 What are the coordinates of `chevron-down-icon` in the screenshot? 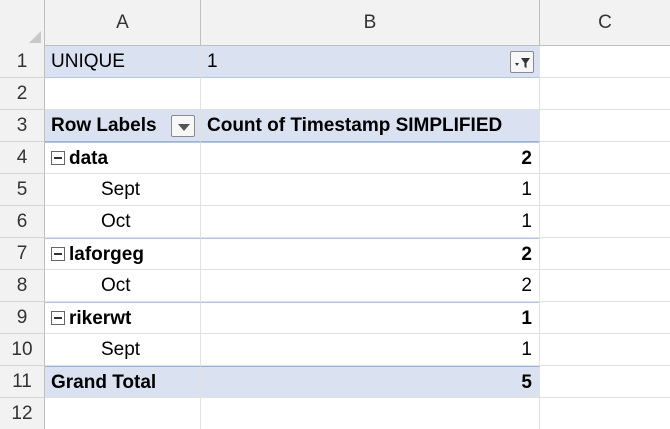 It's located at (184, 127).